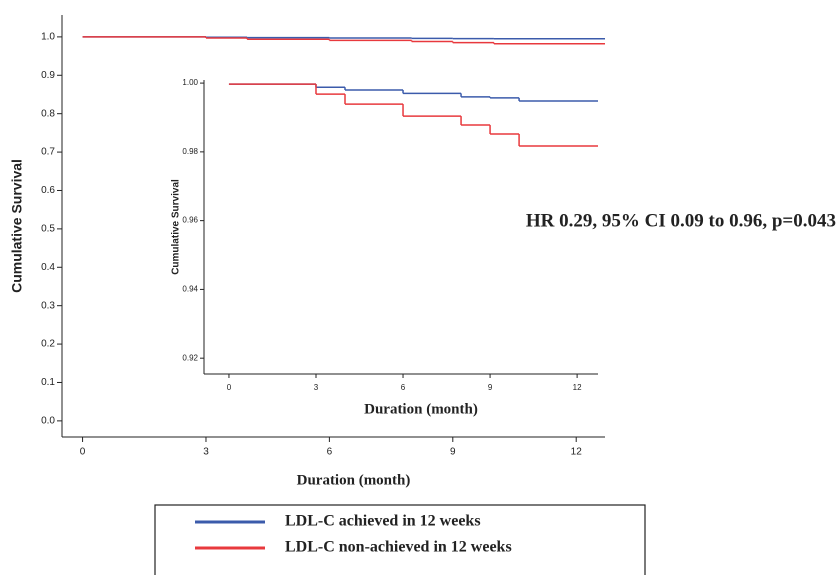 The width and height of the screenshot is (840, 575). What do you see at coordinates (48, 190) in the screenshot?
I see `y-tick-label: 0.6` at bounding box center [48, 190].